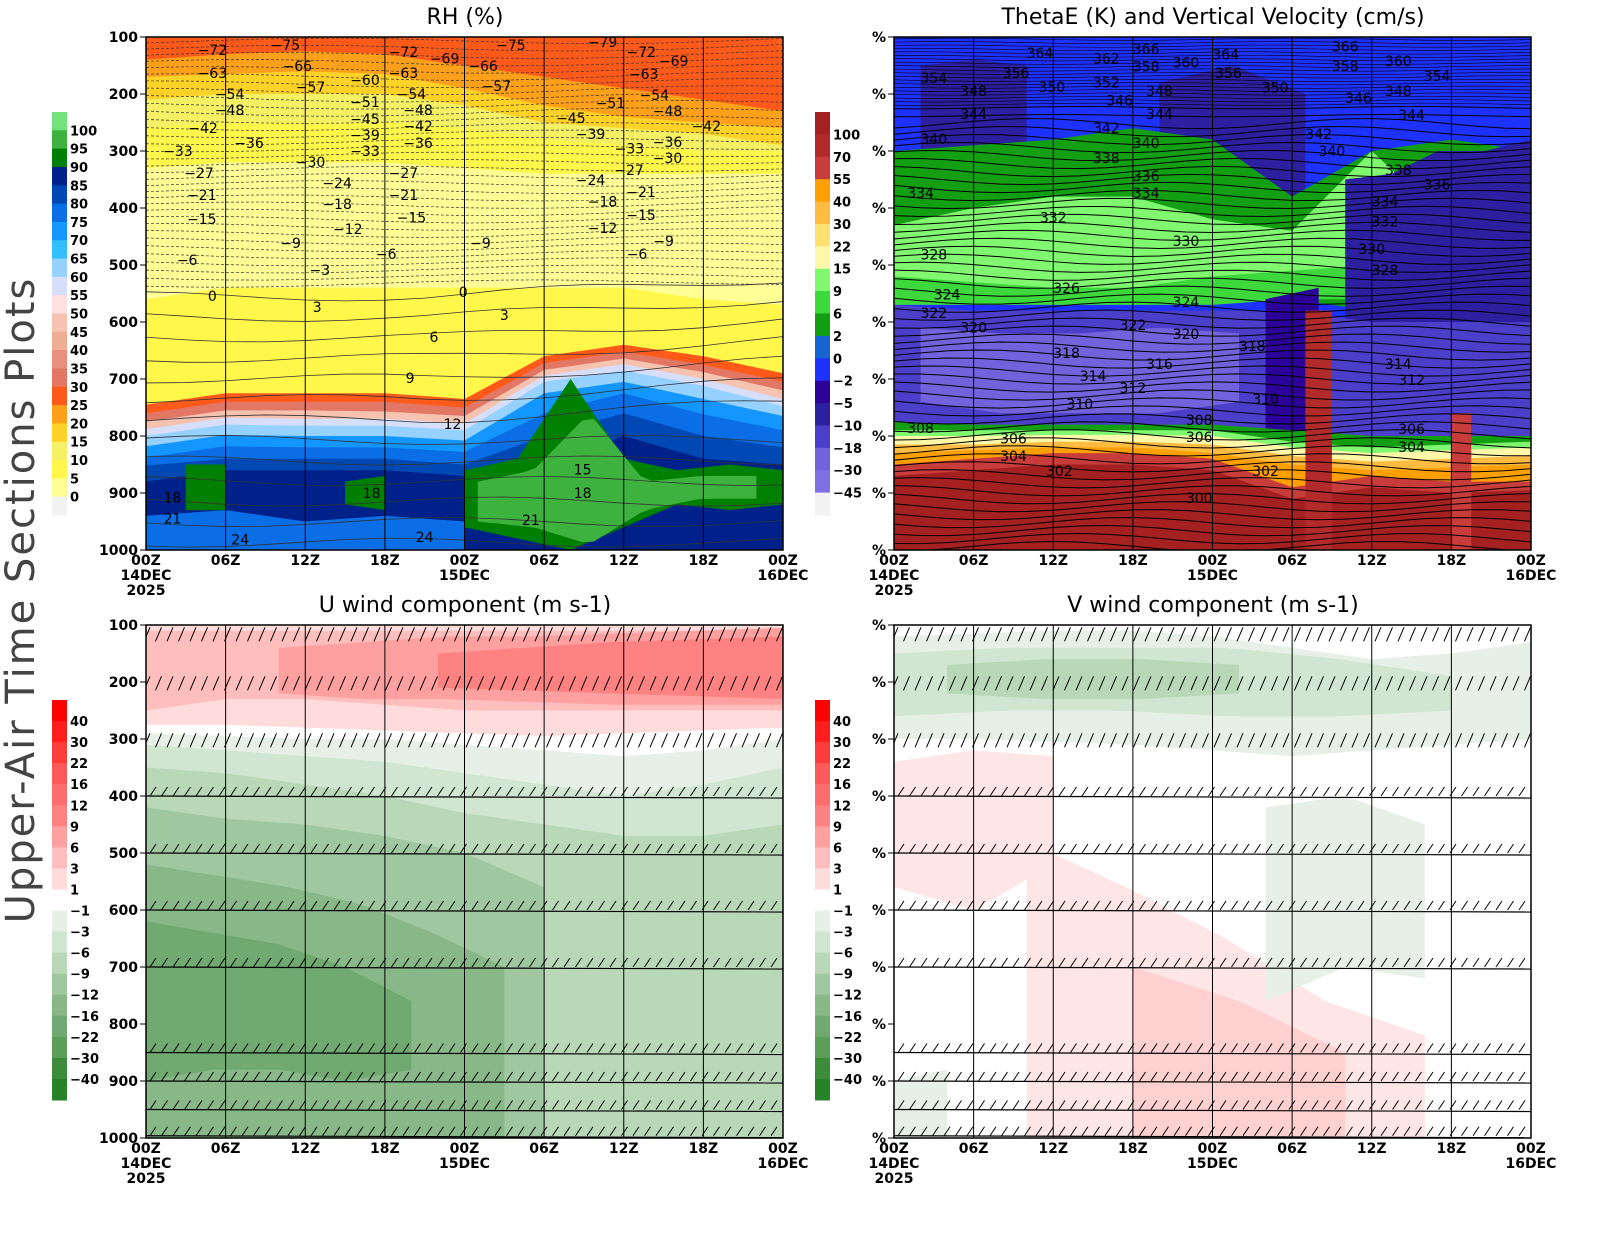 The height and width of the screenshot is (1240, 1600). I want to click on contour-label: −6, so click(187, 261).